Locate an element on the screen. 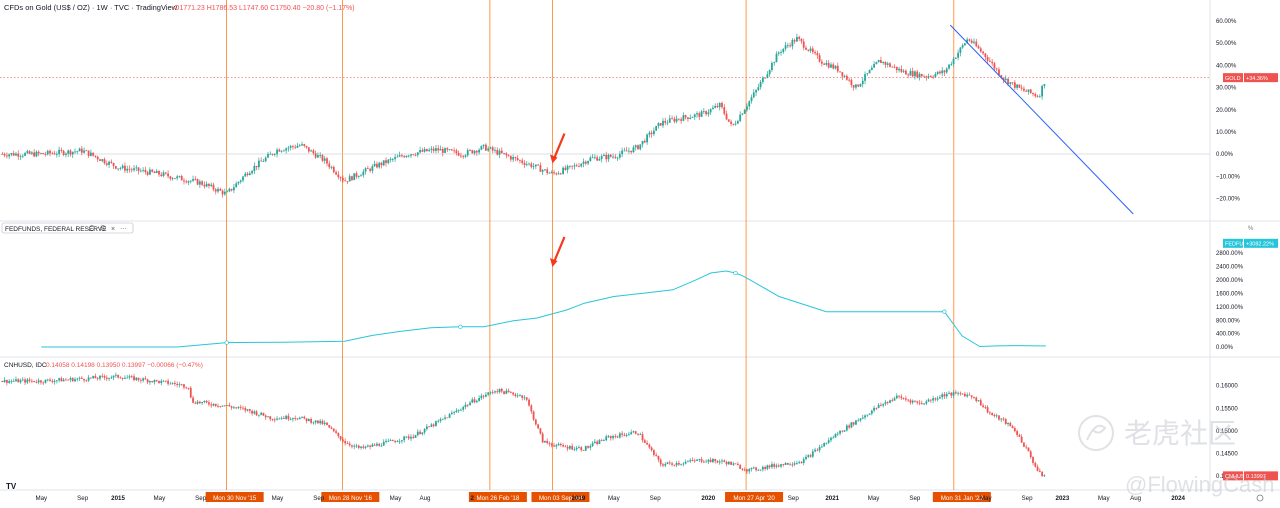 The width and height of the screenshot is (1280, 508). fedfunds-legend: FEDFUNDS, FEDERAL RESERVE × ··· is located at coordinates (67, 228).